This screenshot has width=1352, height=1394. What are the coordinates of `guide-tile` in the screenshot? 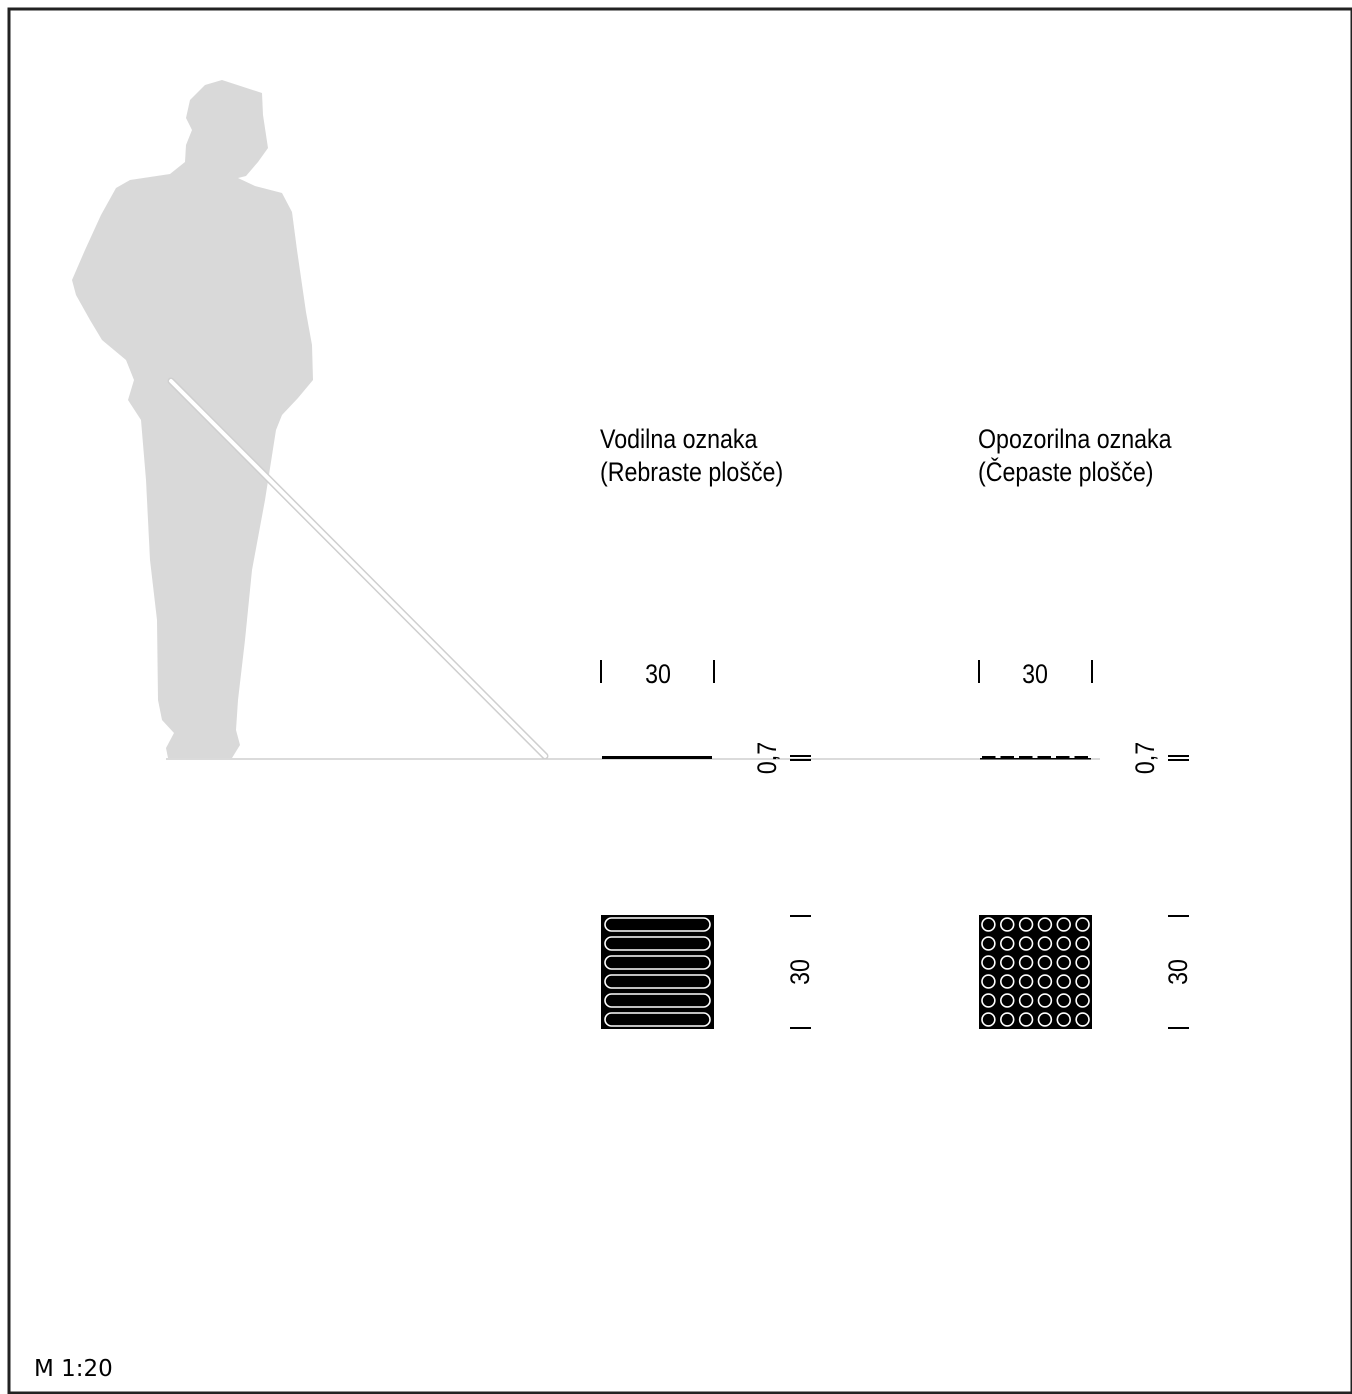 It's located at (657, 972).